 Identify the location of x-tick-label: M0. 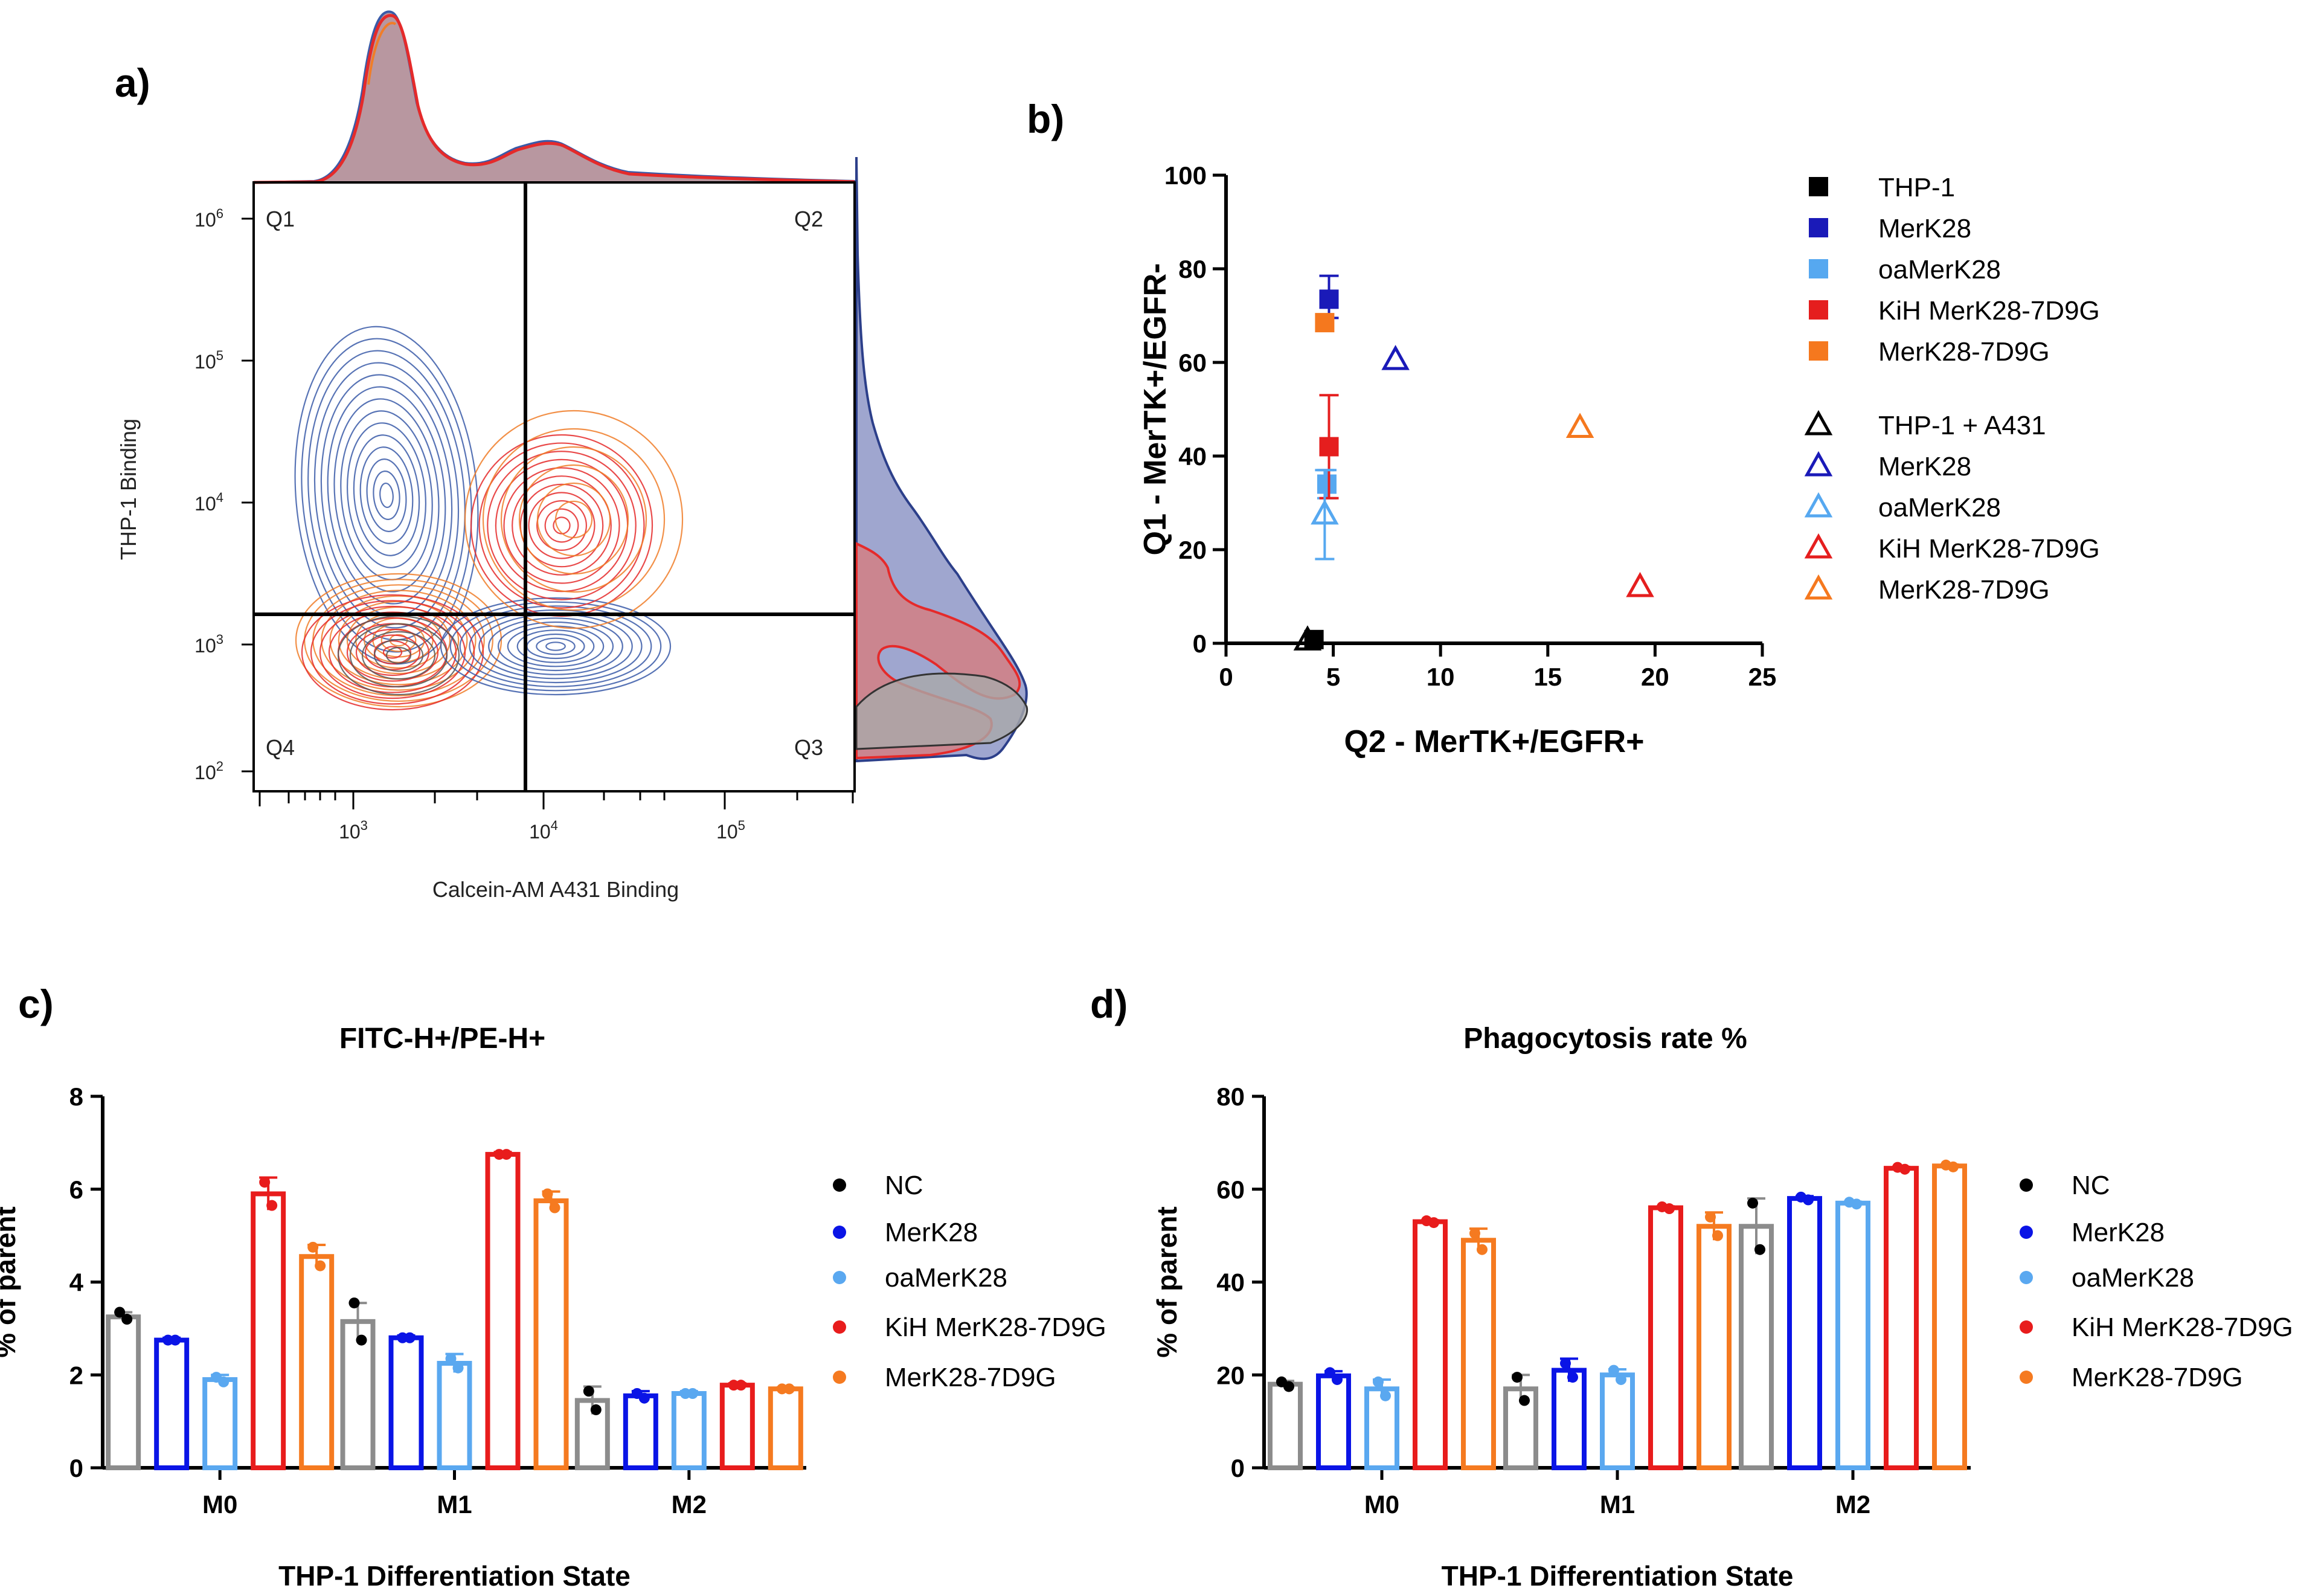
(219, 1504).